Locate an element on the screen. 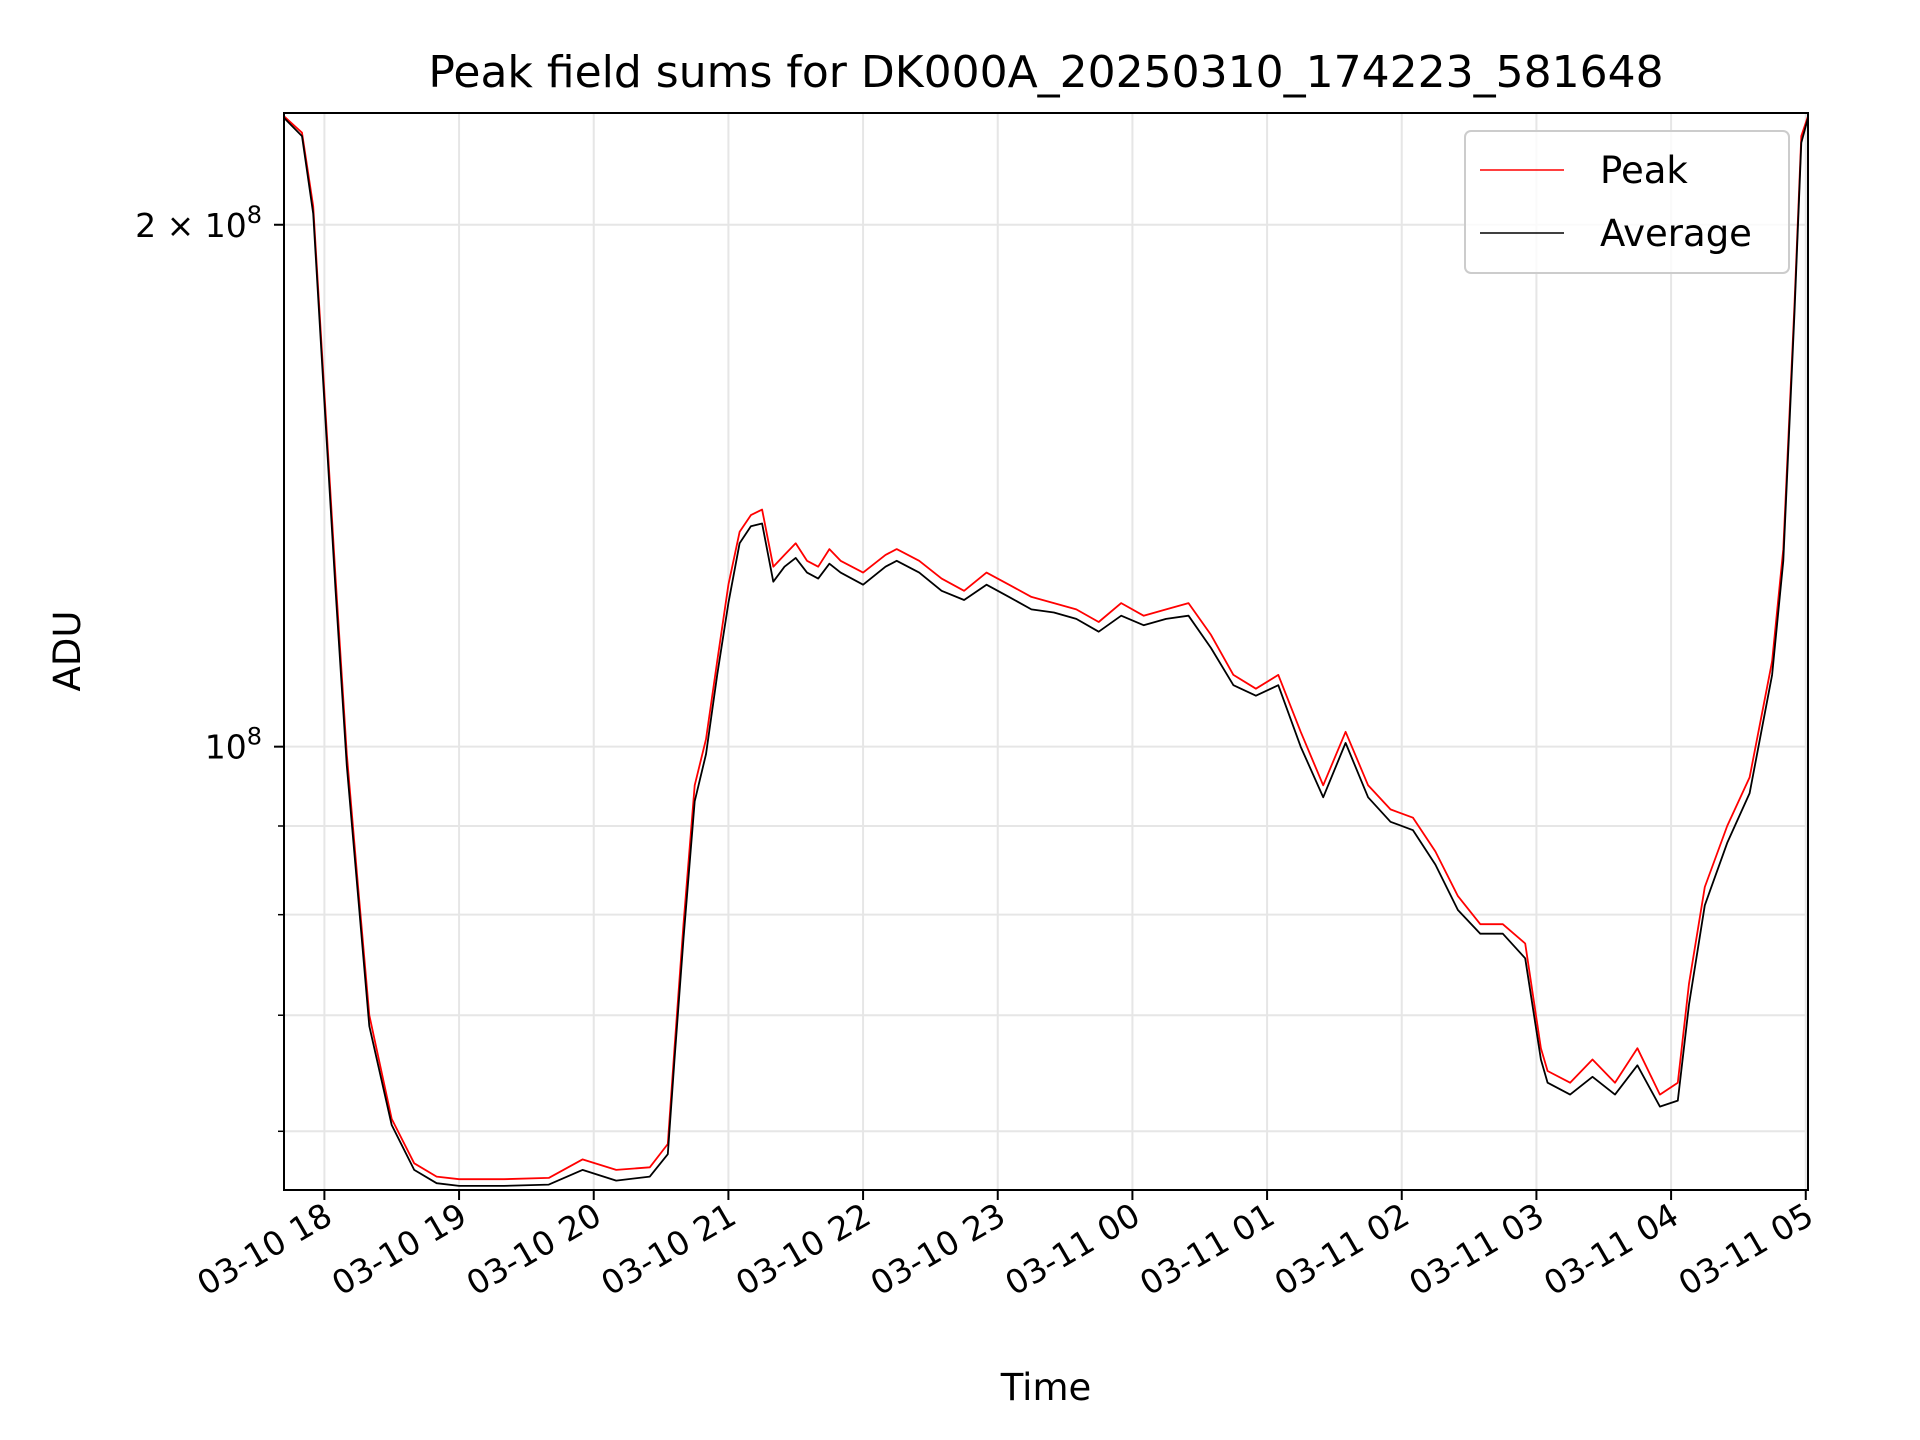 The width and height of the screenshot is (1920, 1440). legend-box is located at coordinates (1627, 202).